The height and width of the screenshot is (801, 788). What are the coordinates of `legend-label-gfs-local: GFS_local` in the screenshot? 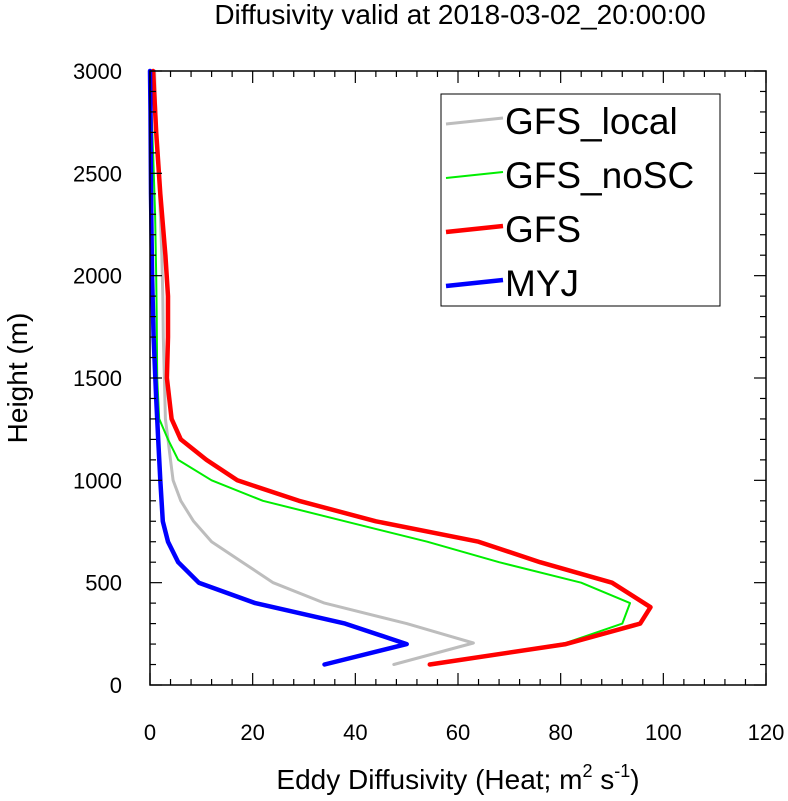 It's located at (591, 121).